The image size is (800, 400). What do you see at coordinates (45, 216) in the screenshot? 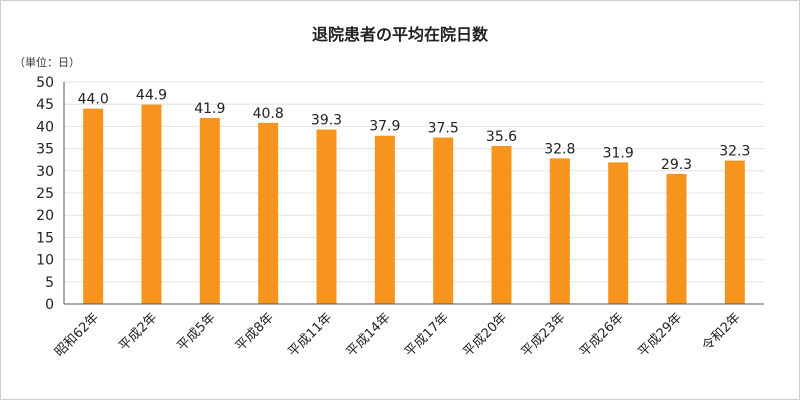
I see `y-tick-label: 20` at bounding box center [45, 216].